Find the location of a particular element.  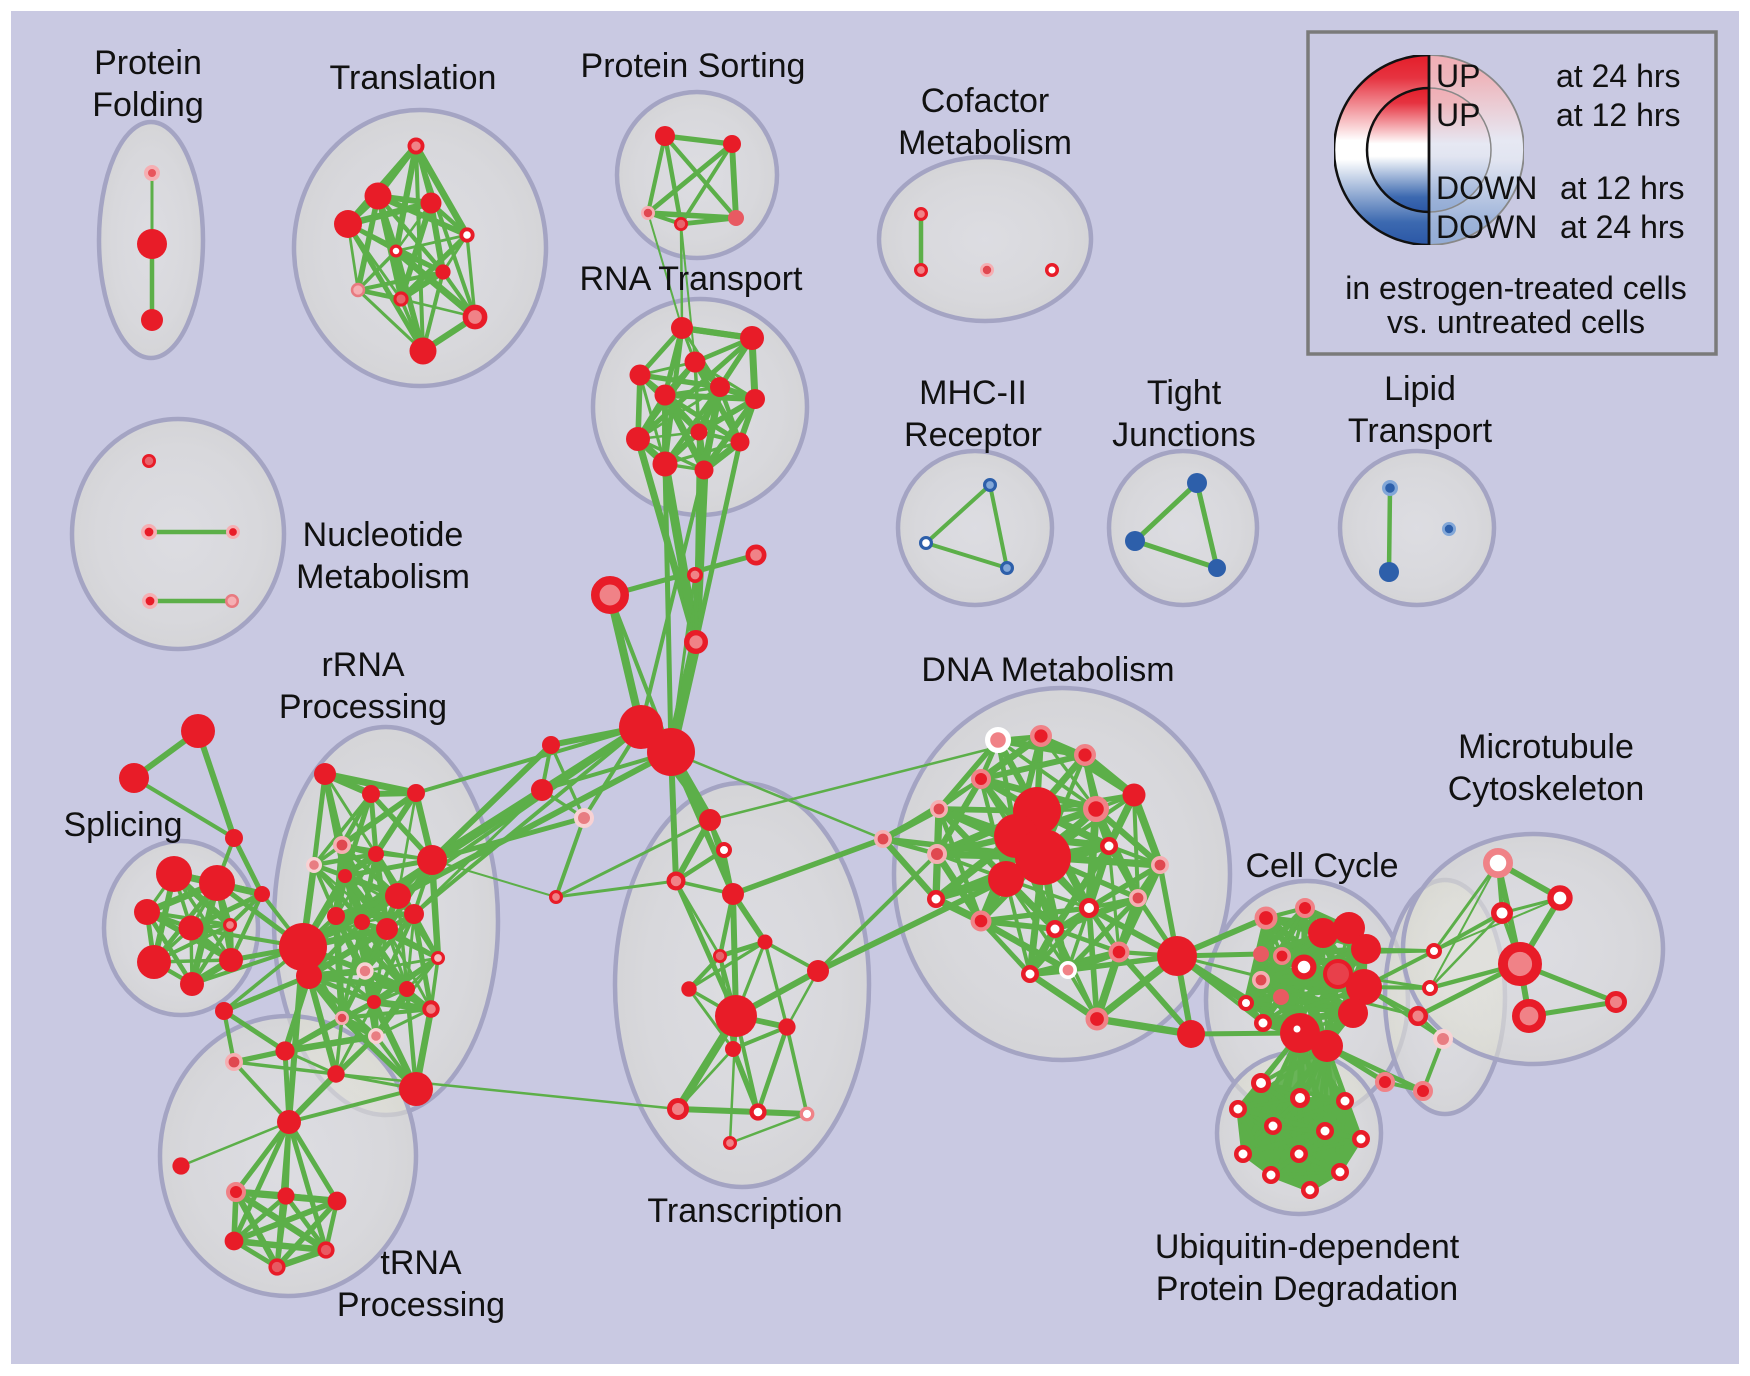

svg-text: Cytoskeleton is located at coordinates (1546, 789).